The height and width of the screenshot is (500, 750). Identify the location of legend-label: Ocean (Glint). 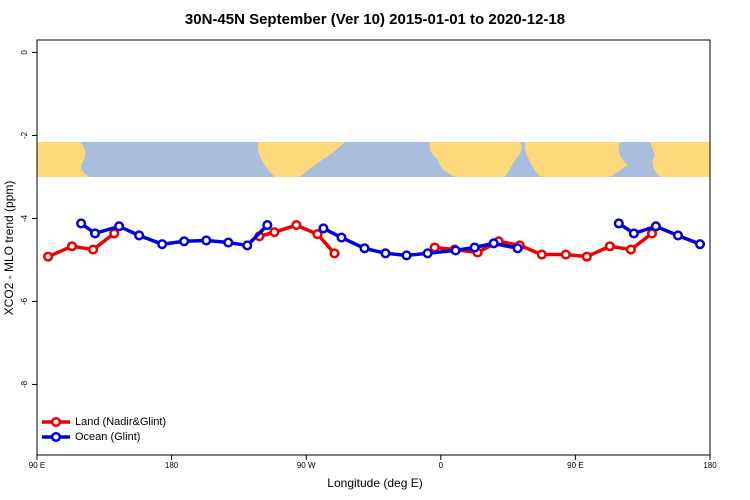
(107, 437).